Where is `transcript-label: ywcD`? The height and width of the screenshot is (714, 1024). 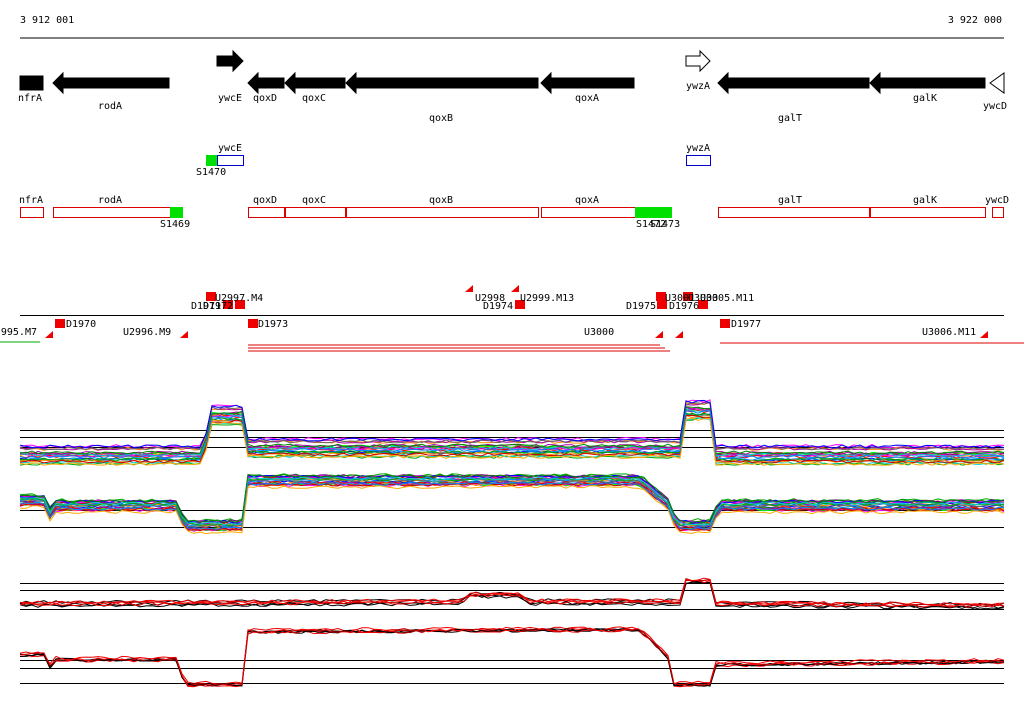
transcript-label: ywcD is located at coordinates (997, 200).